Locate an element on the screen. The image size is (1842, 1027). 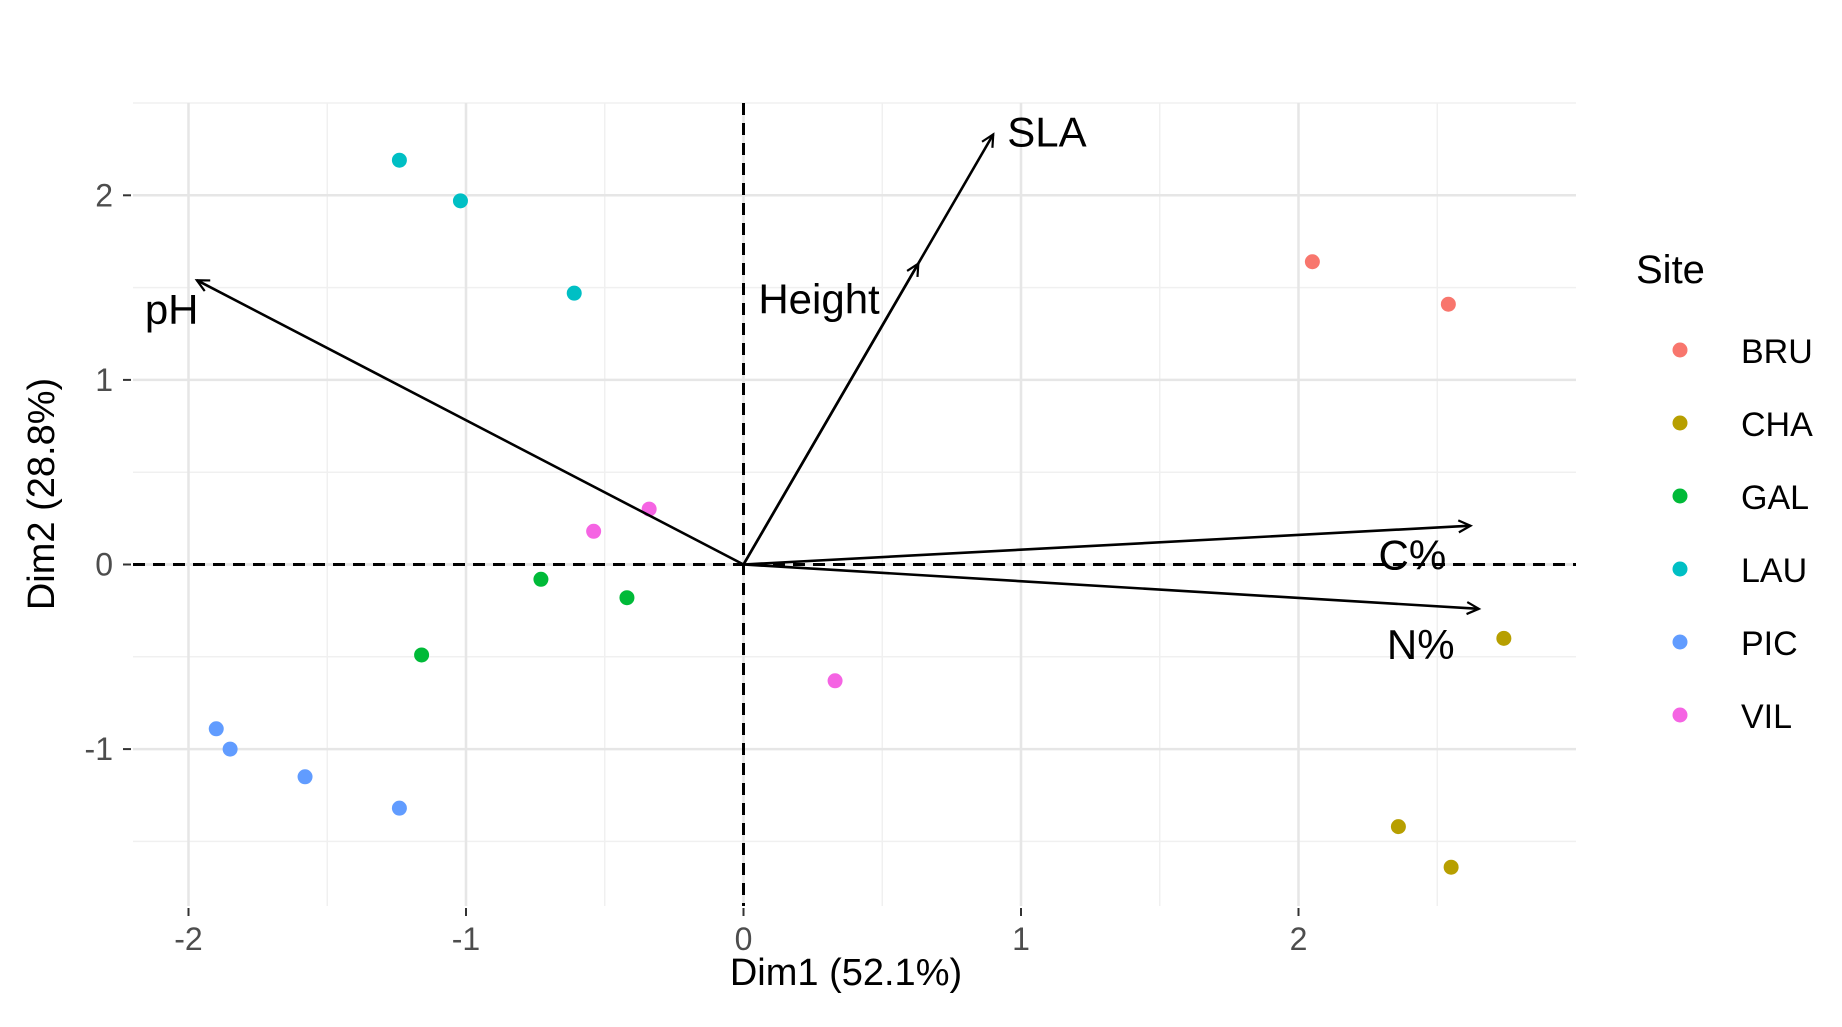
y-axis-label: Dim2 (28.8%) is located at coordinates (42, 494).